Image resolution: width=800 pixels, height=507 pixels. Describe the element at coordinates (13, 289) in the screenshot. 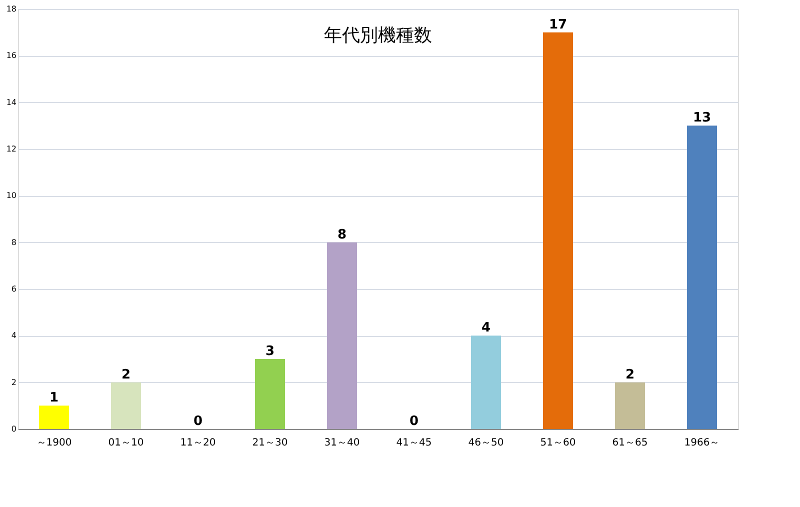

I see `y-tick-label: 6` at that location.